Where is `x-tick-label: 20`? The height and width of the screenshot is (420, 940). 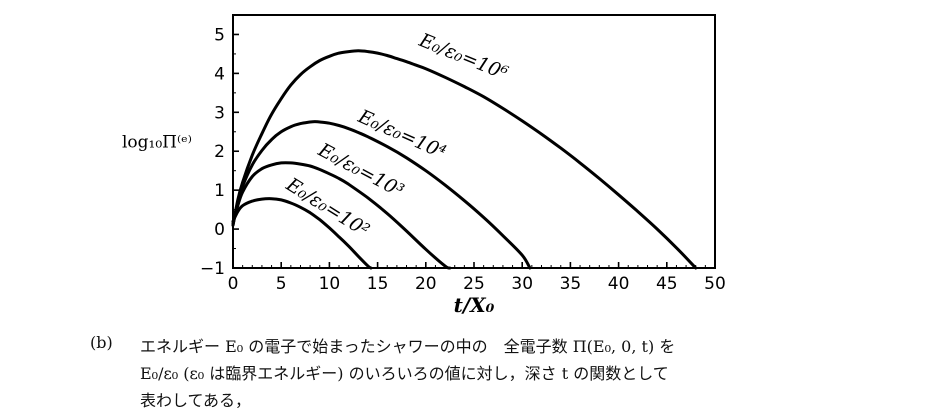 x-tick-label: 20 is located at coordinates (426, 284).